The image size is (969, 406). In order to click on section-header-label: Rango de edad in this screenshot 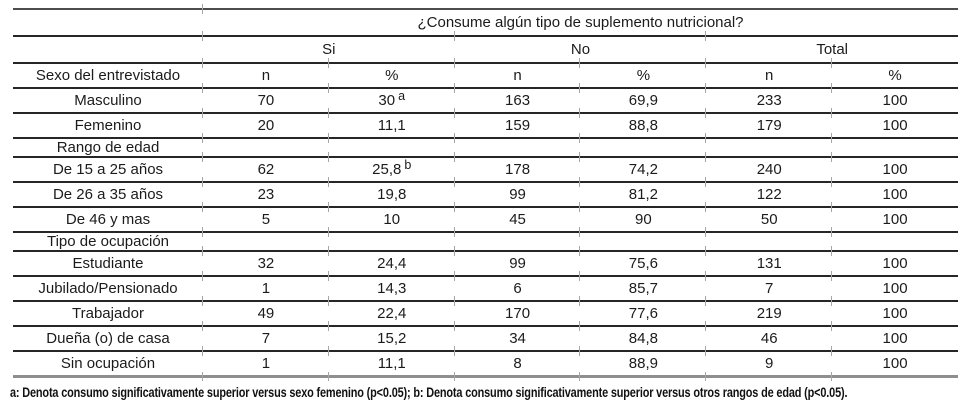, I will do `click(108, 147)`.